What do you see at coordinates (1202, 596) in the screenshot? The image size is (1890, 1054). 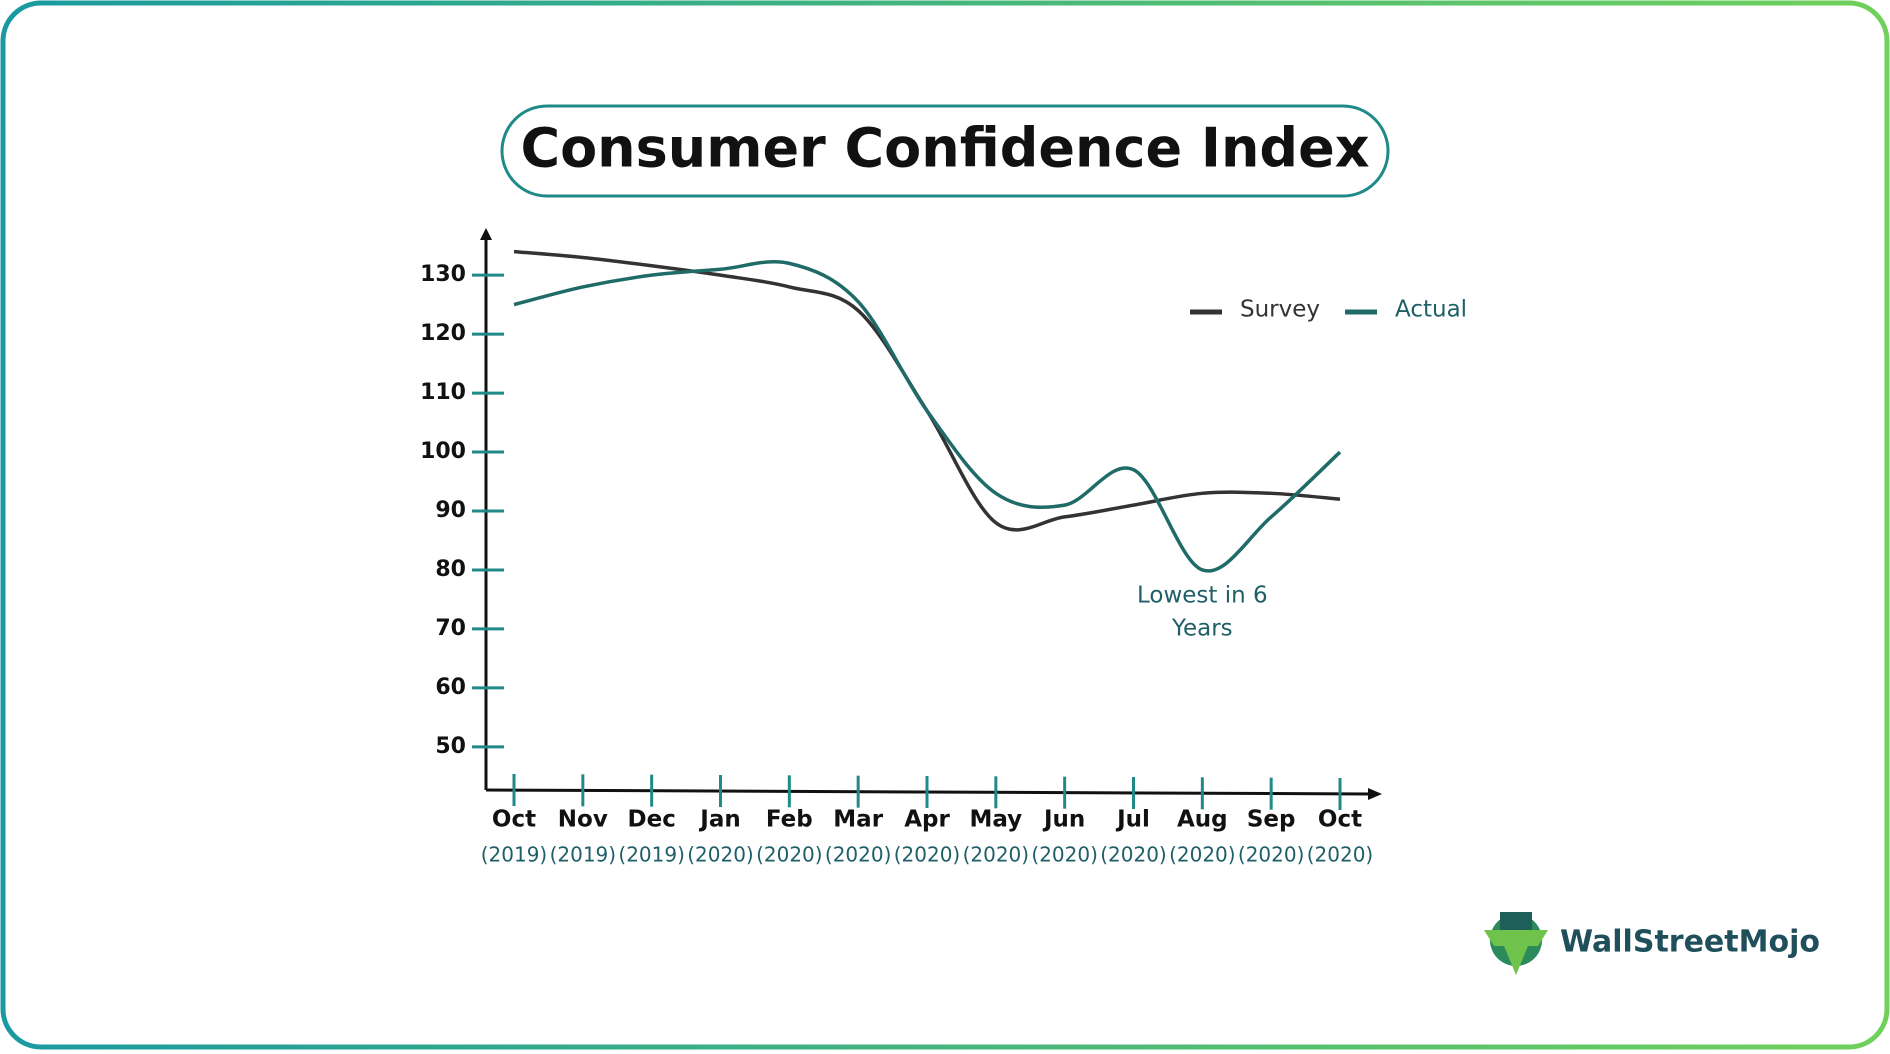 I see `annotation: Lowest in 6` at bounding box center [1202, 596].